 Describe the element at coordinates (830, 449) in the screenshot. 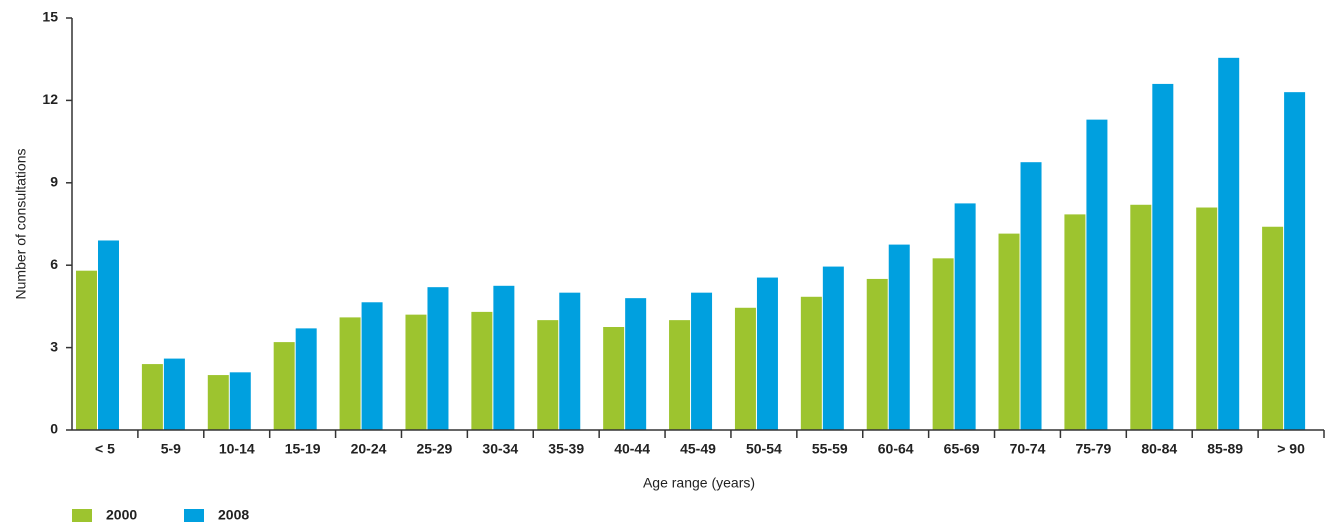

I see `x-tick-label: 55-59` at that location.